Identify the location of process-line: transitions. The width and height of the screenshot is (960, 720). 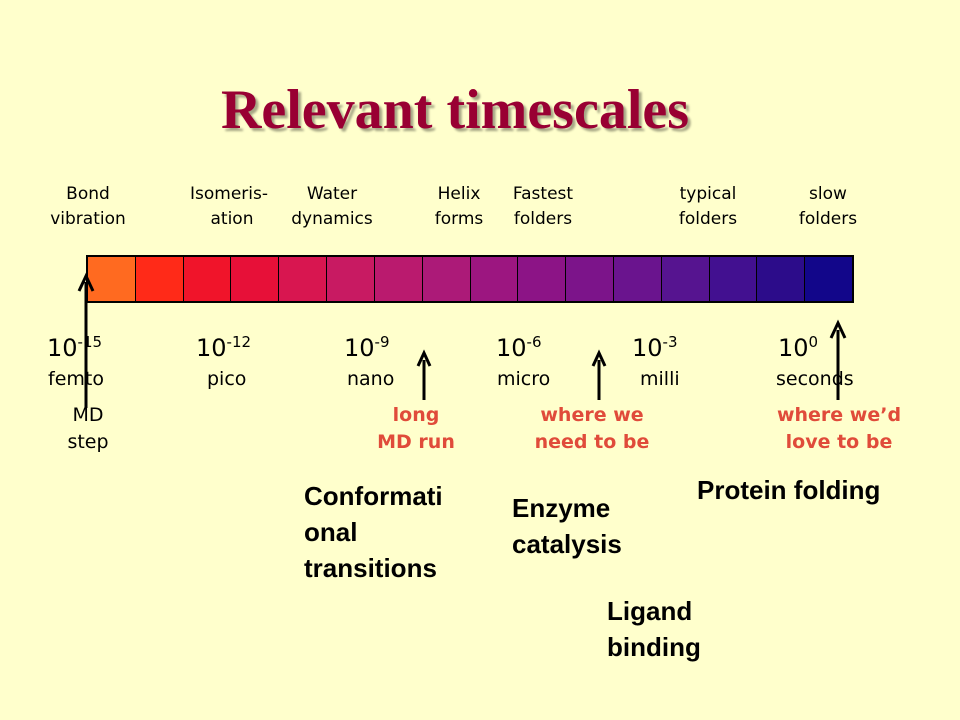
(370, 568).